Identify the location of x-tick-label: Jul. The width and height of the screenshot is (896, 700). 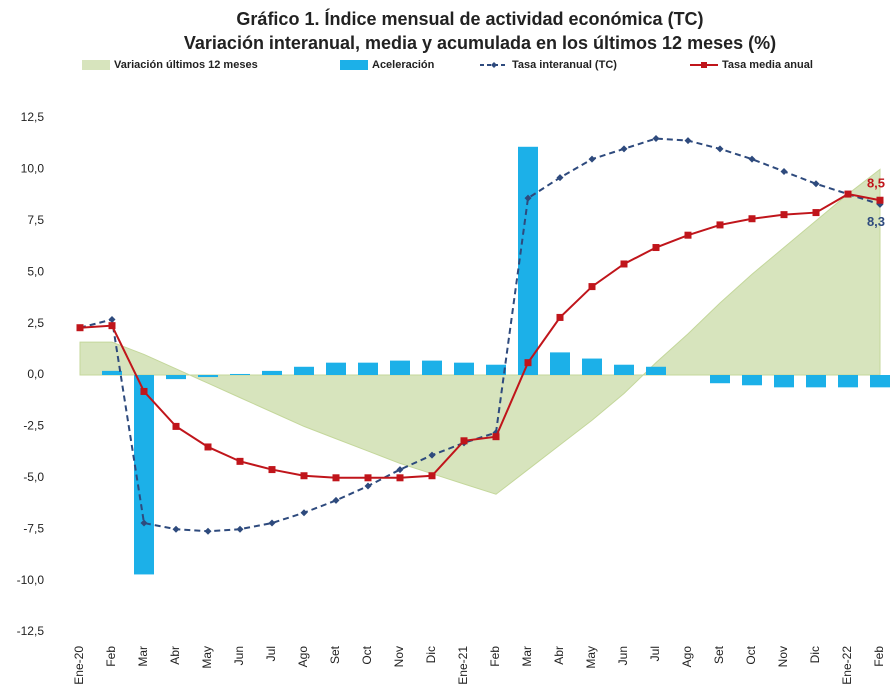
(271, 653).